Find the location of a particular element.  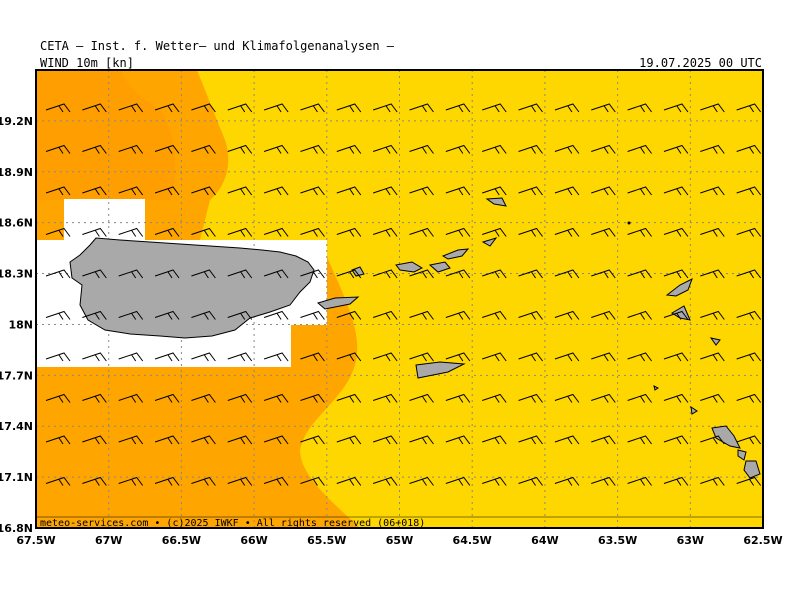

st-barthelemy is located at coordinates (715, 341).